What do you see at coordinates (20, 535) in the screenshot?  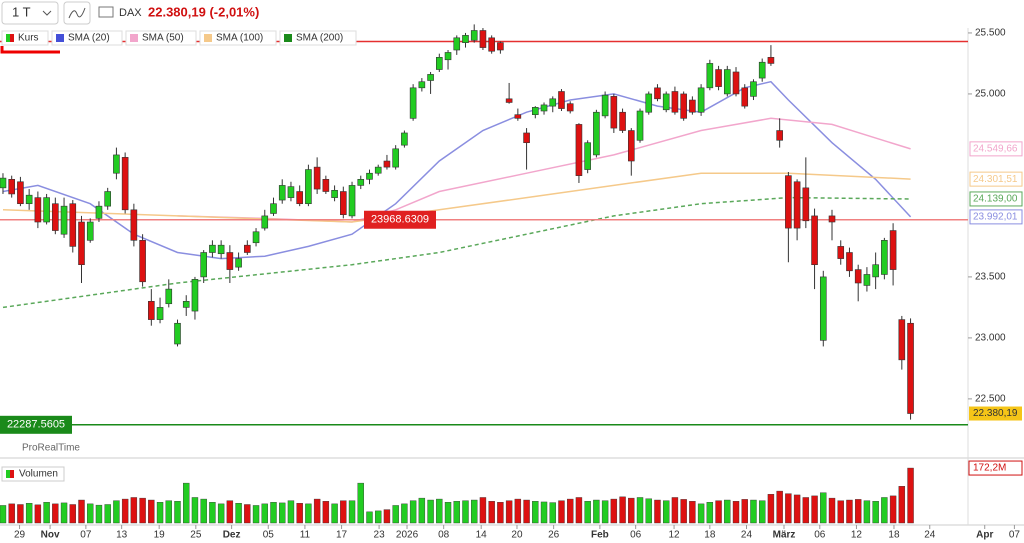 I see `x-tick-label: 29` at bounding box center [20, 535].